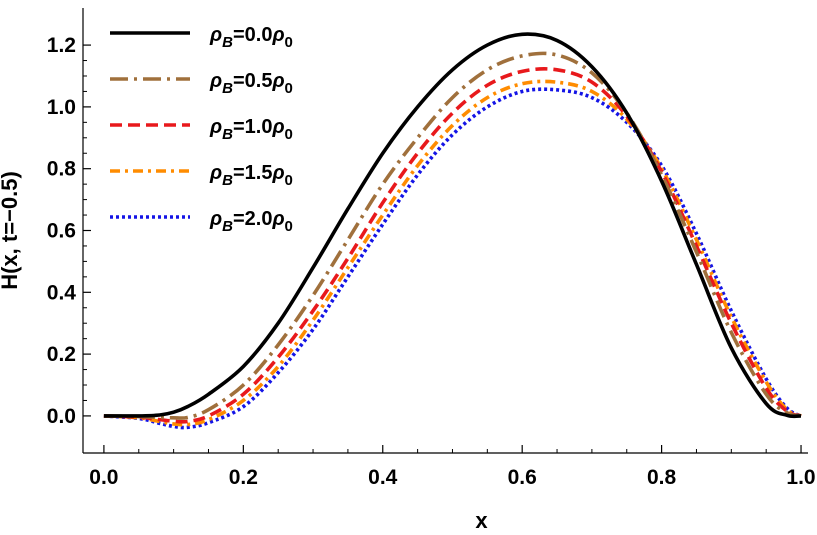 Image resolution: width=817 pixels, height=535 pixels. I want to click on y-tick-label: 1.0, so click(61, 107).